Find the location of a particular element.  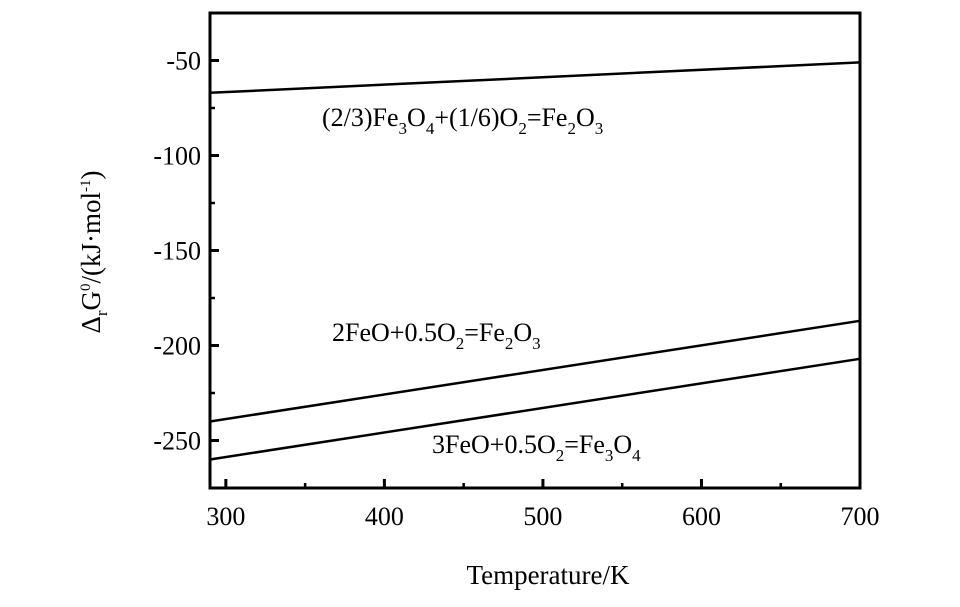

y-axis-title-unit: /(kJ·mol is located at coordinates (91, 238).